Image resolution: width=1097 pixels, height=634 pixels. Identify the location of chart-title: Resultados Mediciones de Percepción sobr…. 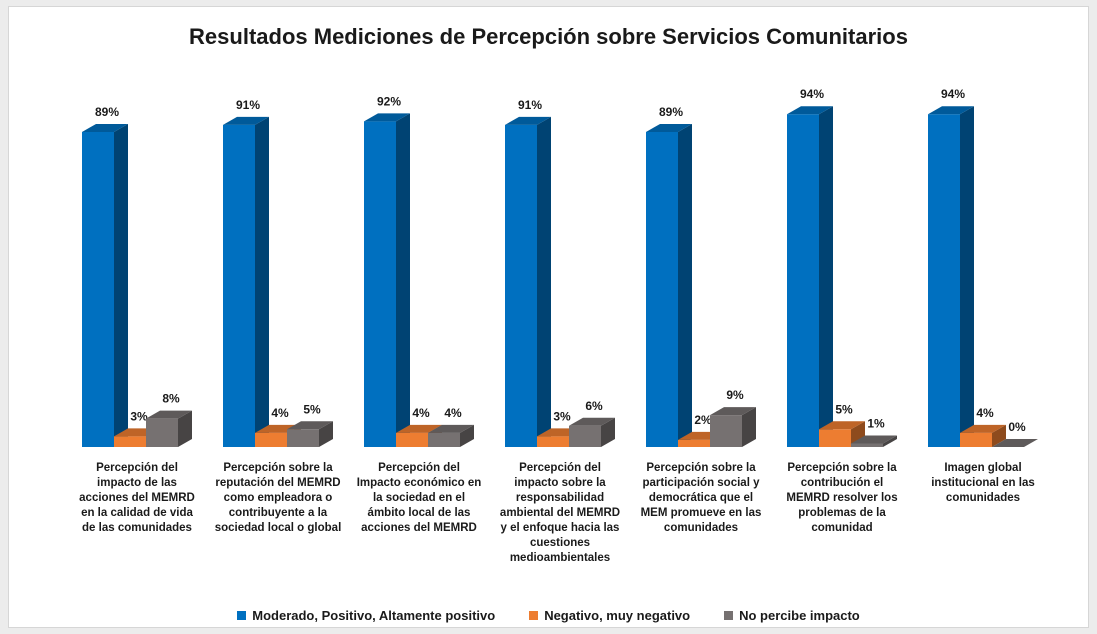
(548, 36).